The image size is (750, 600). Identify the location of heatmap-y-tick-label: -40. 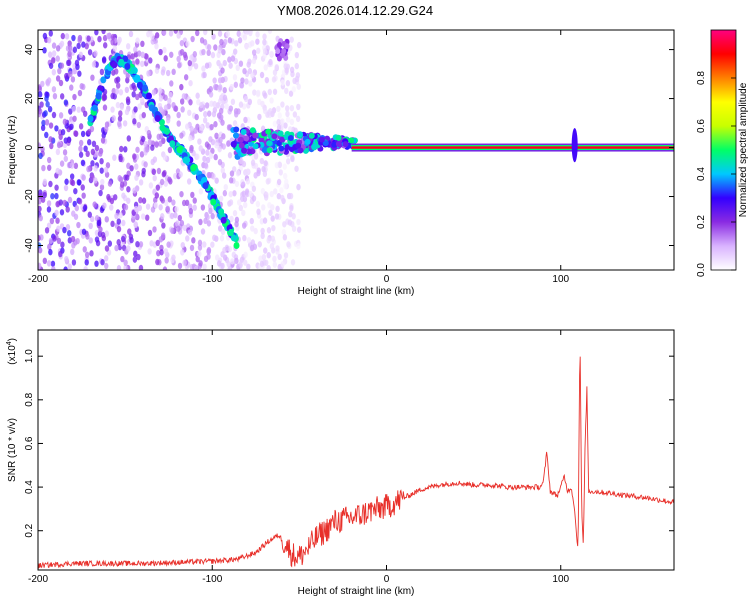
(29, 245).